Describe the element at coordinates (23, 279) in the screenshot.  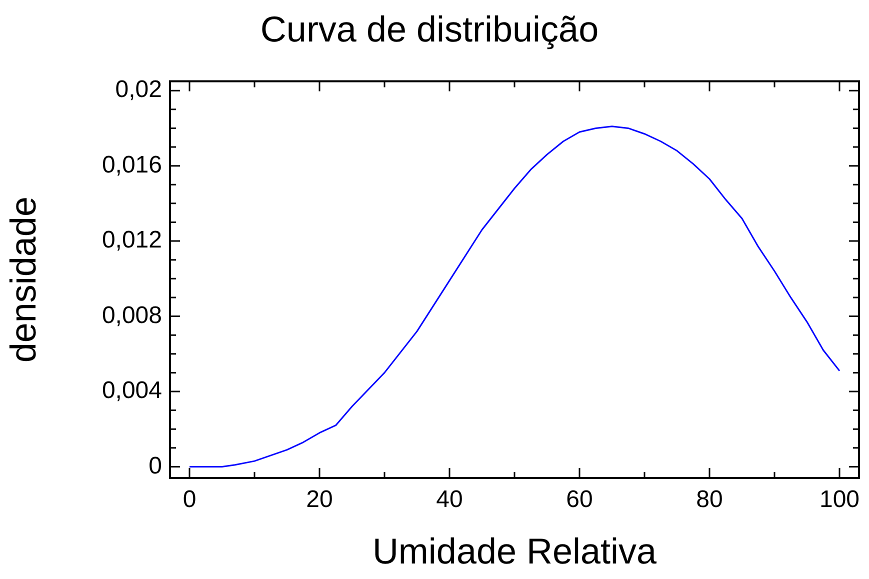
I see `y-axis-title: densidade` at that location.